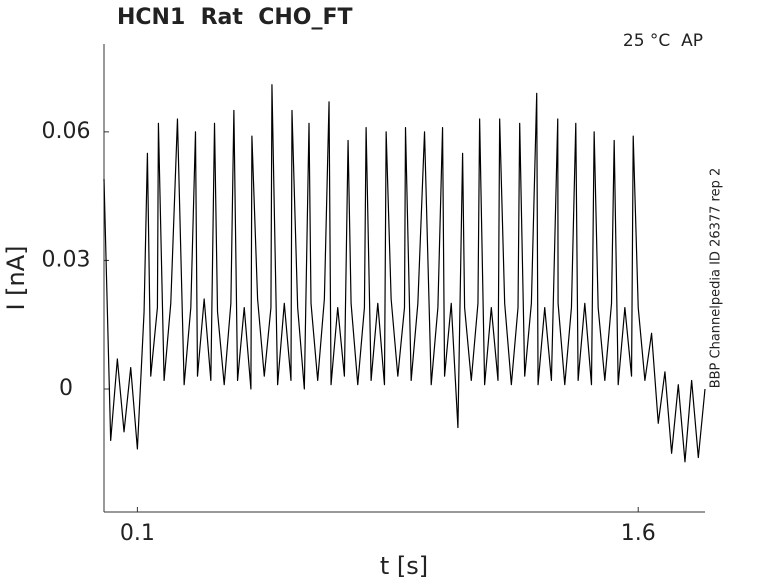 The image size is (778, 583). I want to click on x-tick-label: 0.1, so click(137, 533).